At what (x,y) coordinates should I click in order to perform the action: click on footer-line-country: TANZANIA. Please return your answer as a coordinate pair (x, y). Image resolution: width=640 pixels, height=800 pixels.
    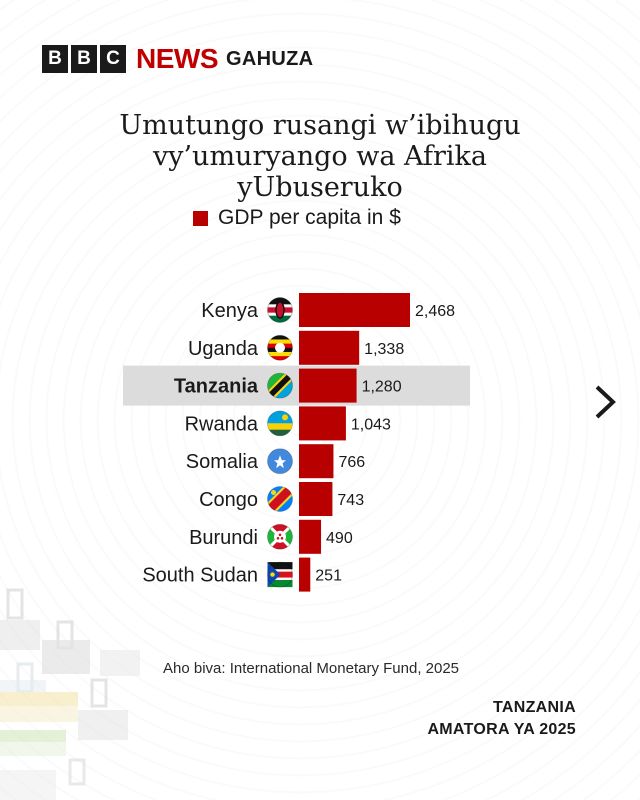
    Looking at the image, I should click on (534, 707).